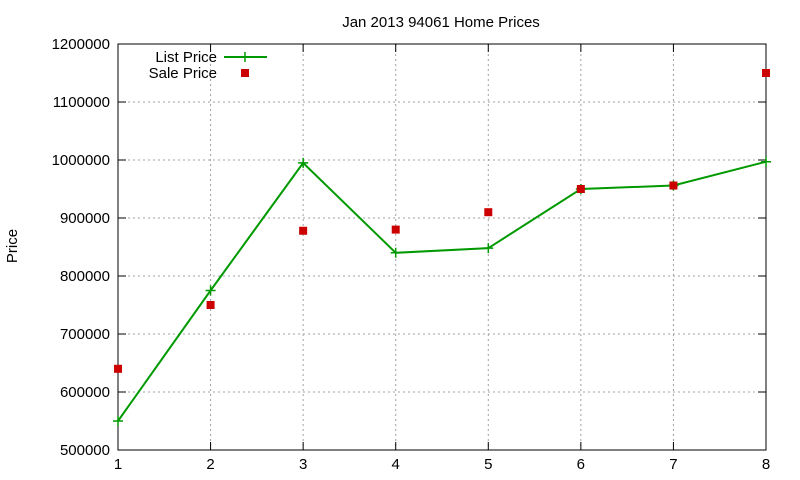 This screenshot has width=800, height=480. Describe the element at coordinates (85, 450) in the screenshot. I see `y-tick-label: 500000` at that location.